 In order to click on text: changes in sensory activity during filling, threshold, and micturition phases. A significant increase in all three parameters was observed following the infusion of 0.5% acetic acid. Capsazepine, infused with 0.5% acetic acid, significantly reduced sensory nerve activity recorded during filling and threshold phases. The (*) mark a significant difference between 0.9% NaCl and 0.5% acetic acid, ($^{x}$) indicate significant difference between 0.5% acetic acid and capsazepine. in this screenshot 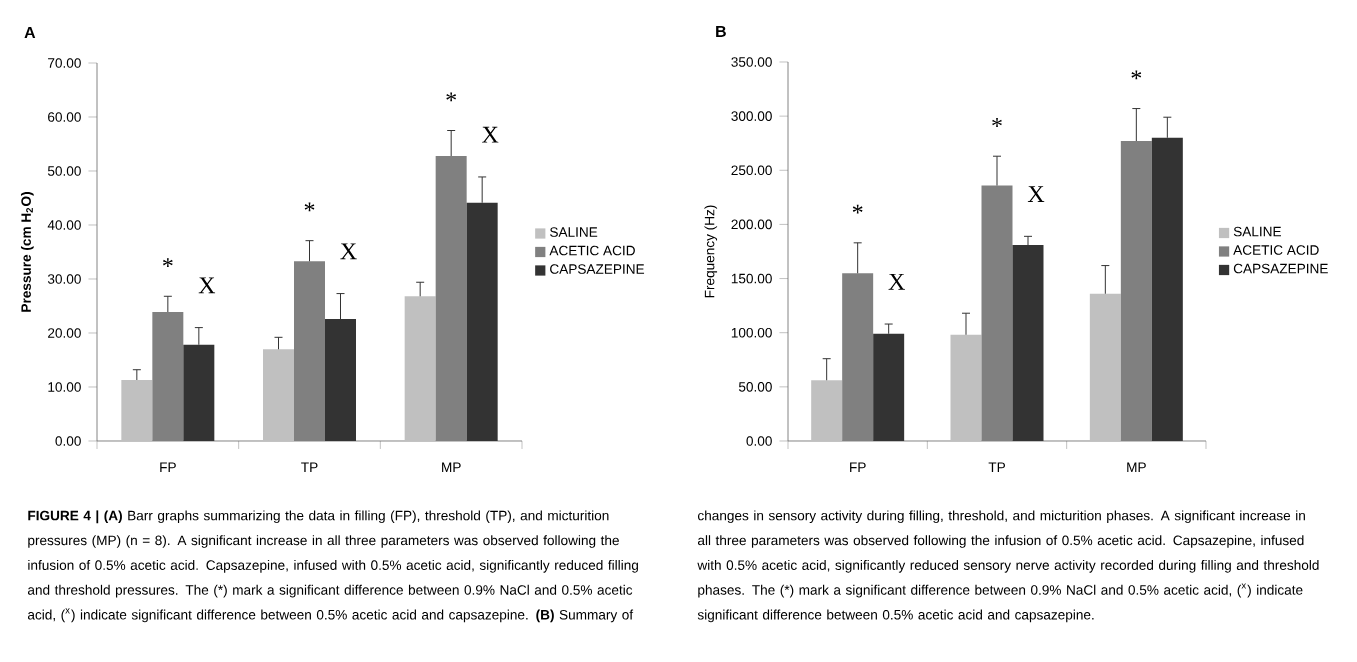, I will do `click(1008, 566)`.